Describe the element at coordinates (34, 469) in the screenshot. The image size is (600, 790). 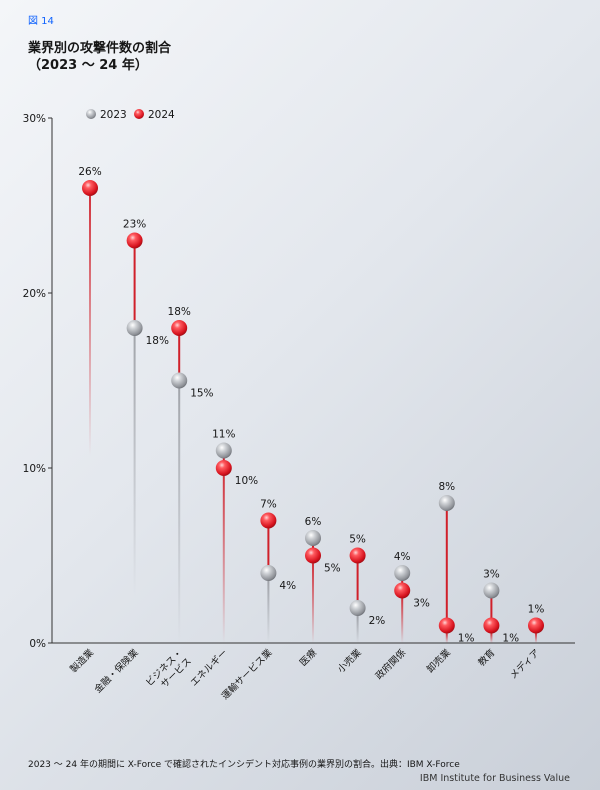
I see `y-tick-label: 10%` at that location.